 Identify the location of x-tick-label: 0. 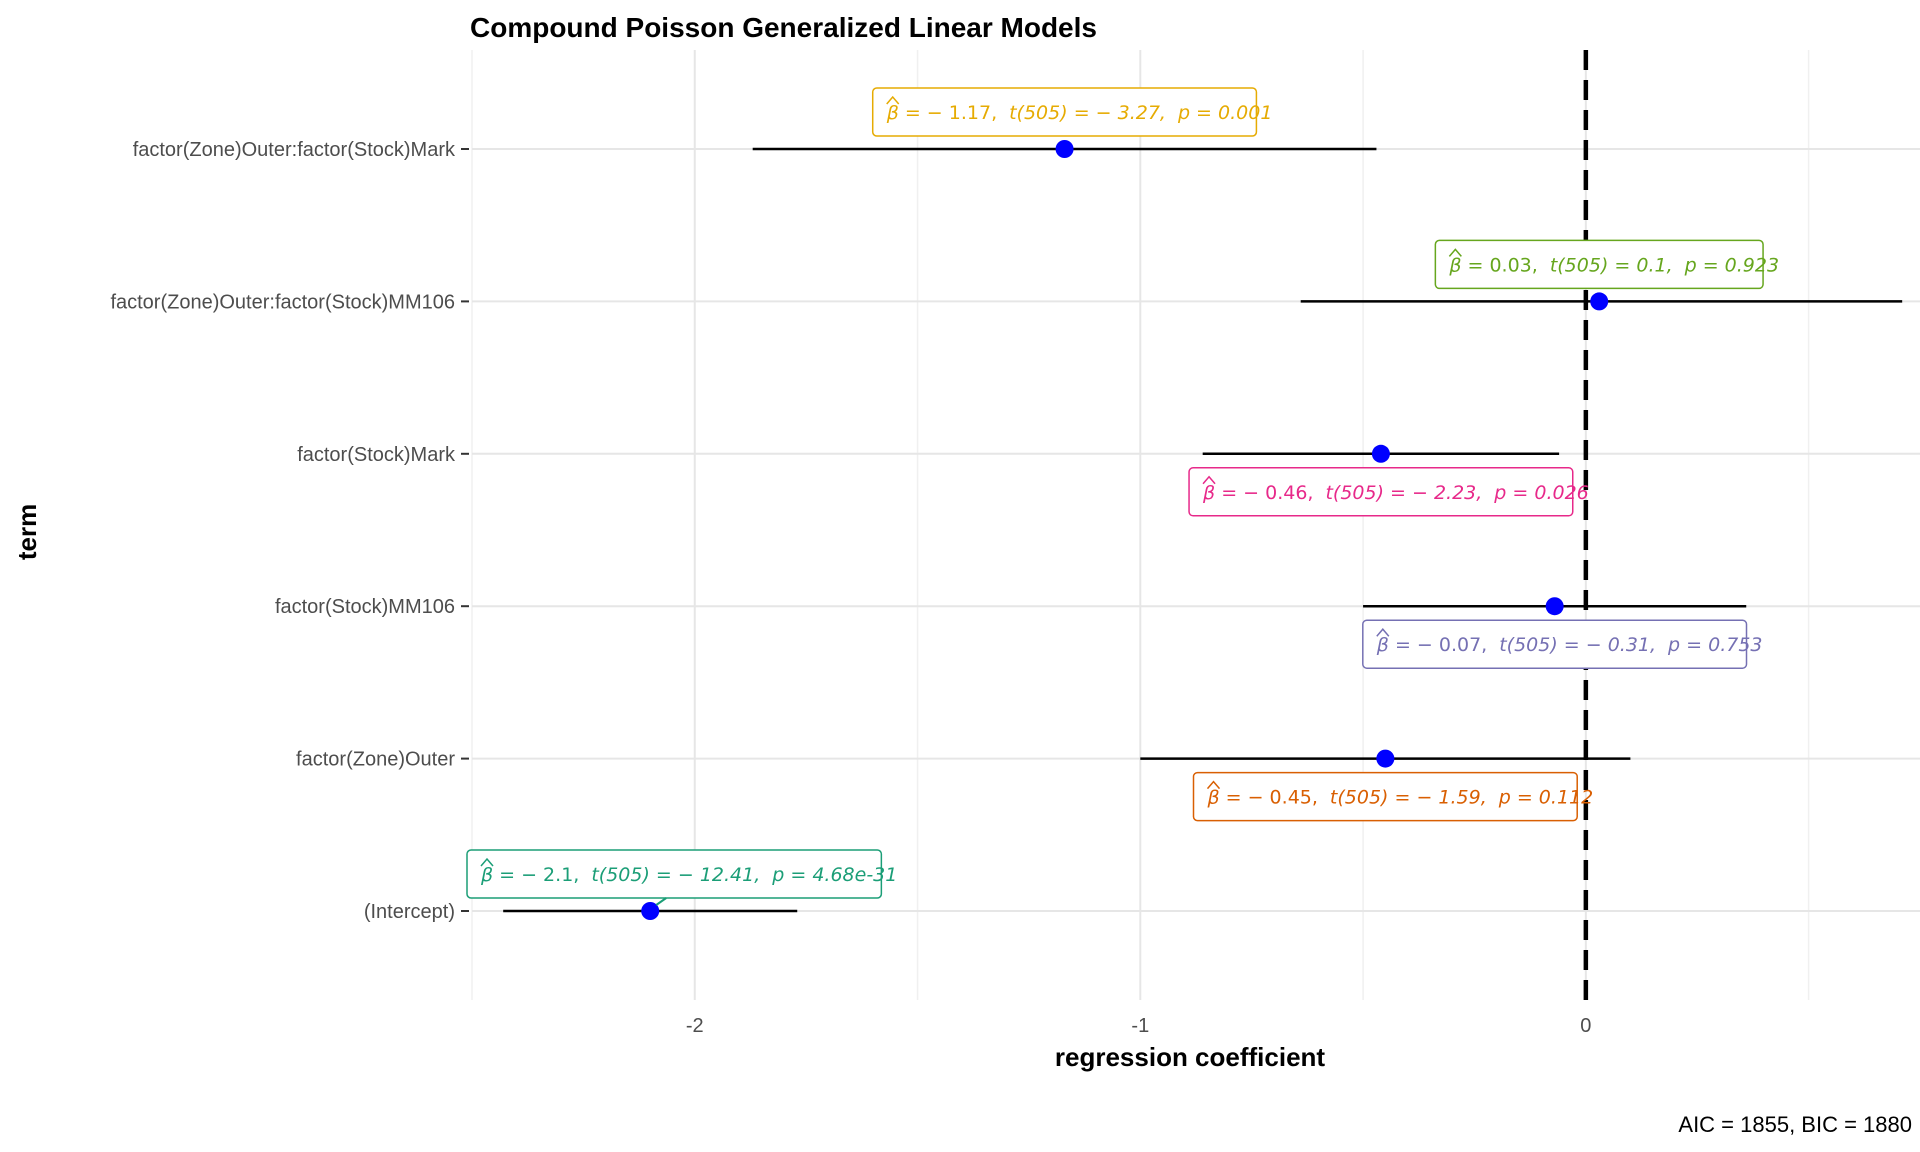
(1585, 1026).